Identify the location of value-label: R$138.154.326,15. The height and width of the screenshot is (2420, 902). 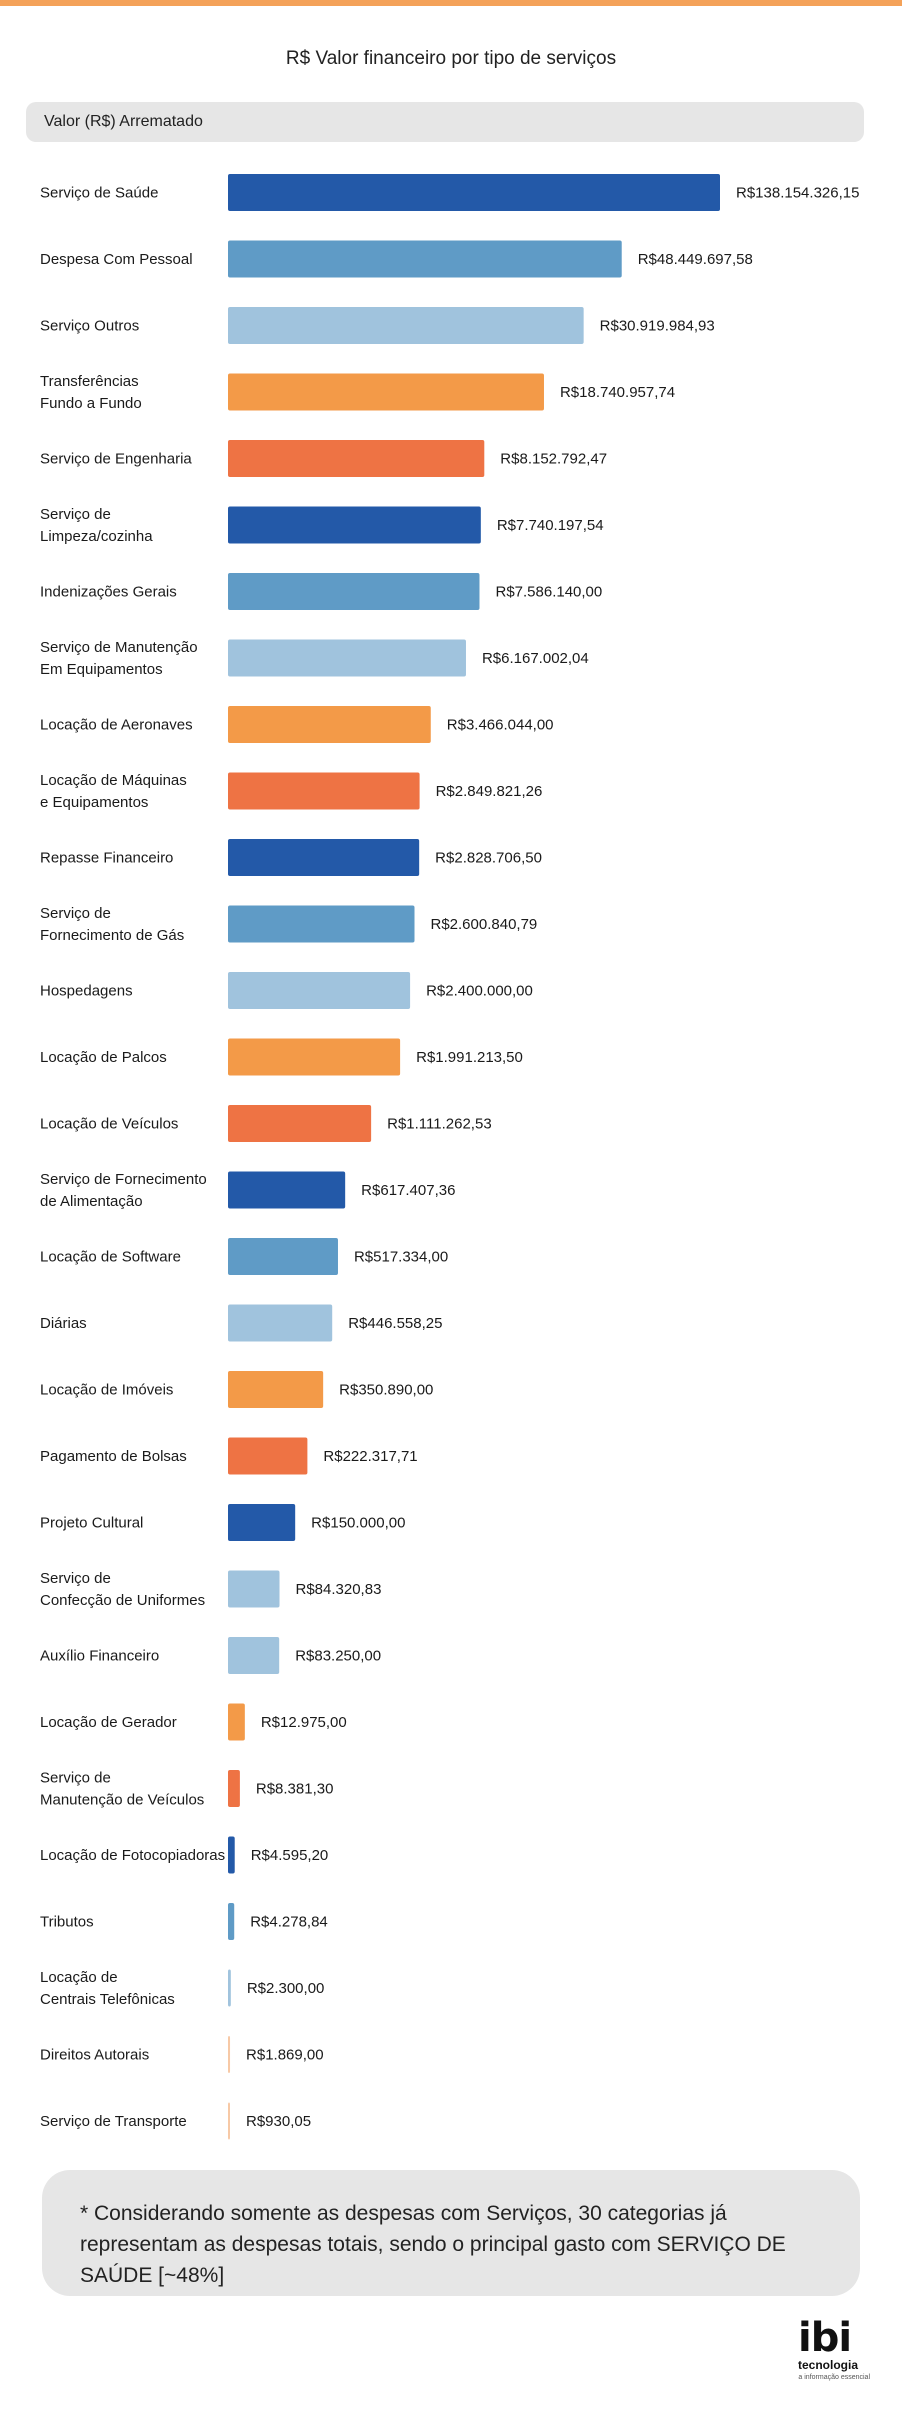
(797, 193).